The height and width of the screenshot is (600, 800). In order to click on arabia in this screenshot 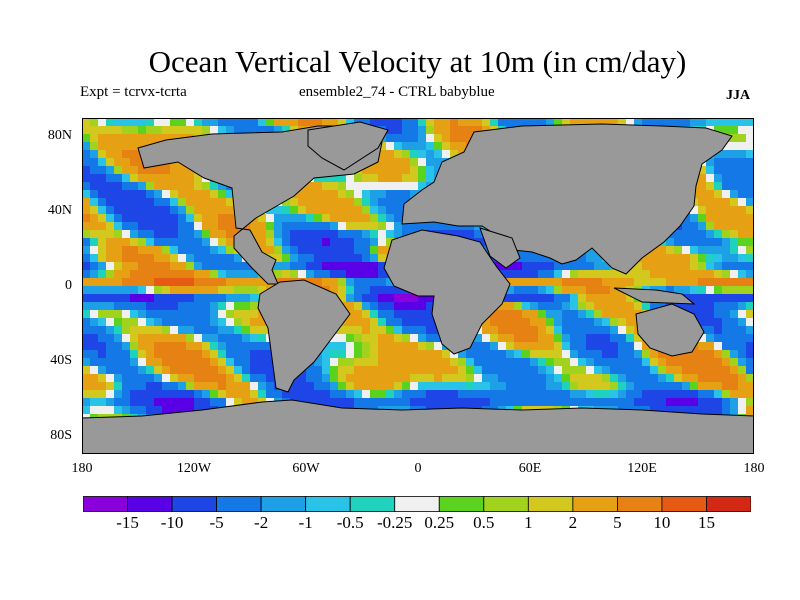, I will do `click(500, 248)`.